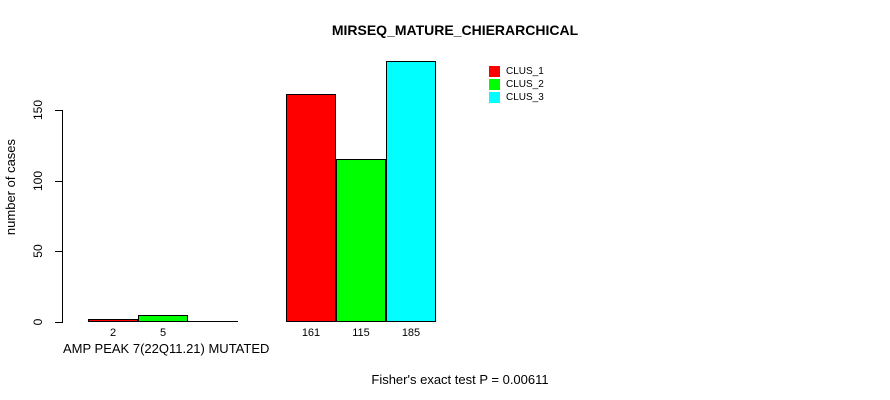  What do you see at coordinates (10, 187) in the screenshot?
I see `y-axis-label: number of cases` at bounding box center [10, 187].